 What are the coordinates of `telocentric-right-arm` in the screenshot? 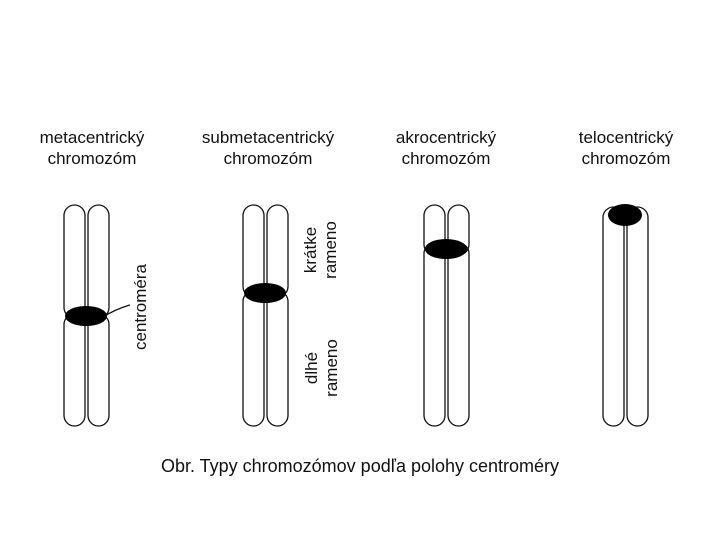 It's located at (637, 316).